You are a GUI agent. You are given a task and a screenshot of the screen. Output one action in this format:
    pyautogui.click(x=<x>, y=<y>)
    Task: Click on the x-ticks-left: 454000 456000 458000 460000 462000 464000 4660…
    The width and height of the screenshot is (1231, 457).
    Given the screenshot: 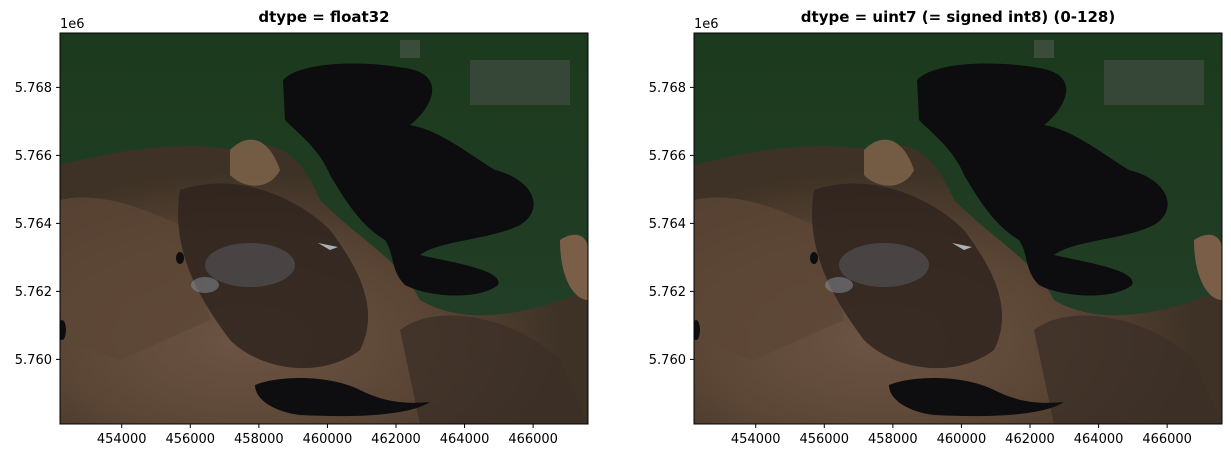 What is the action you would take?
    pyautogui.click(x=327, y=435)
    